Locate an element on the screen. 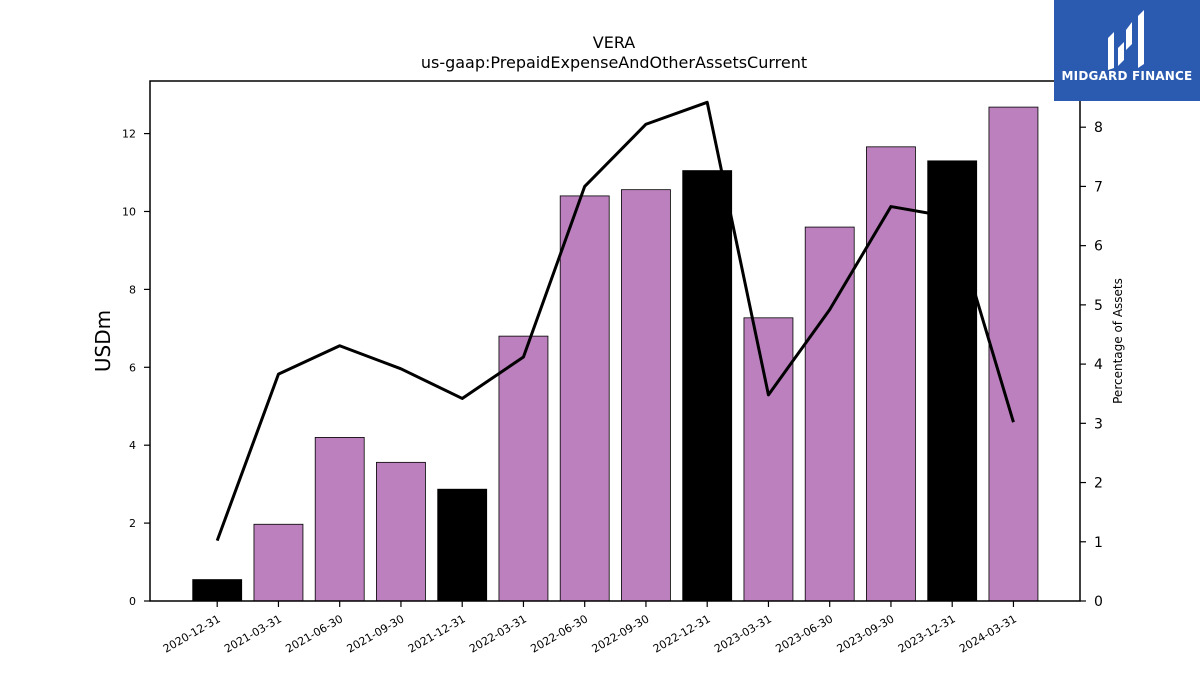  x-tick-label: 2023-09-30 is located at coordinates (866, 633).